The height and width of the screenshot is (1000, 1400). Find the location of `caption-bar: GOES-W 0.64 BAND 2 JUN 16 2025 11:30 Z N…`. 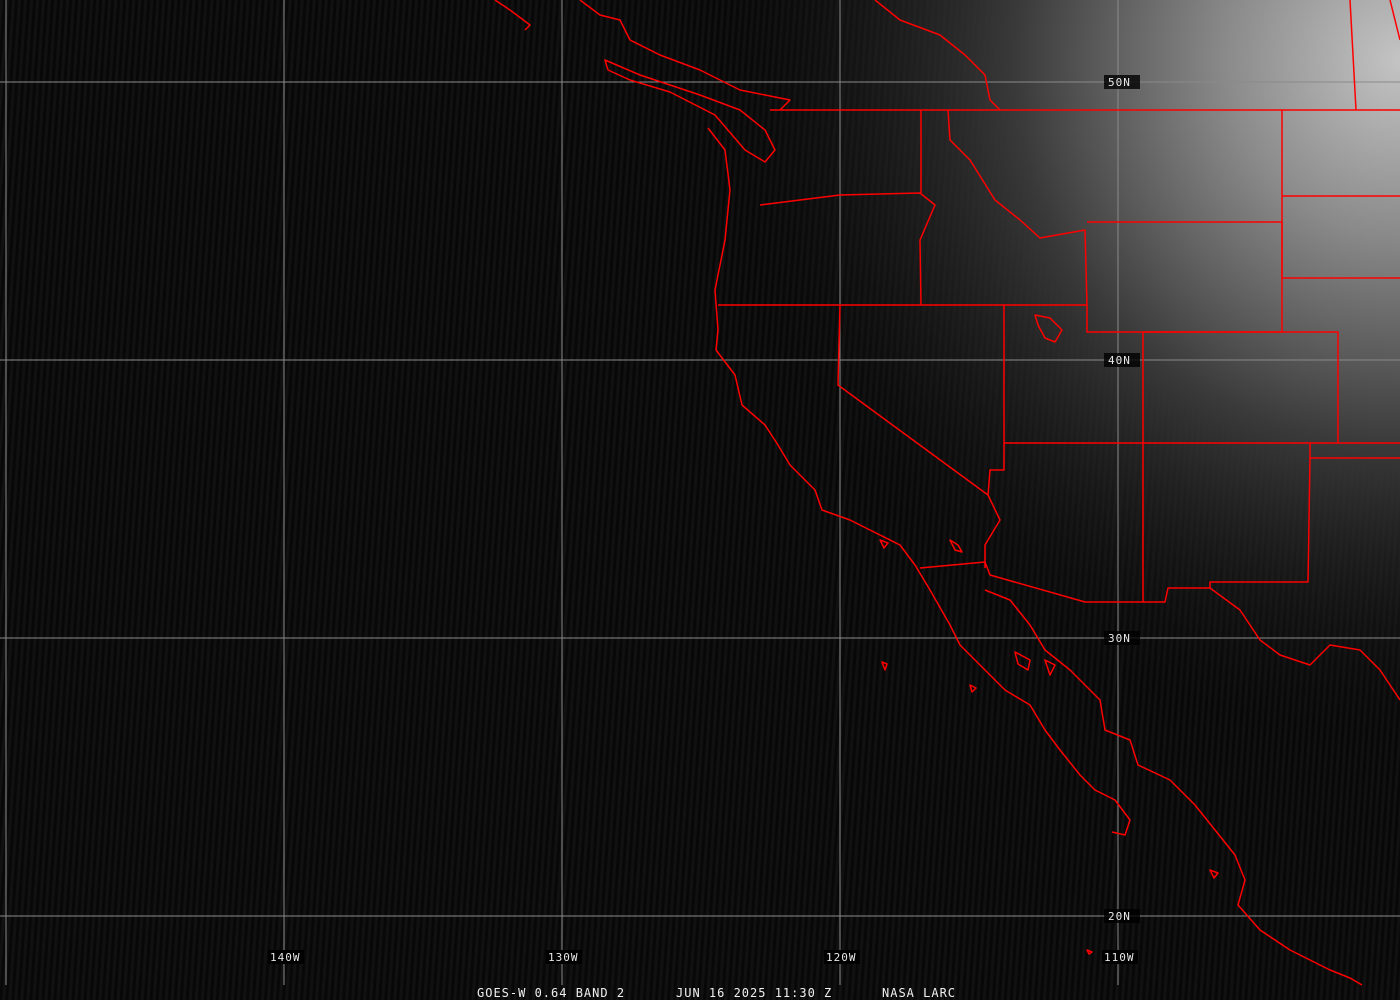

caption-bar: GOES-W 0.64 BAND 2 JUN 16 2025 11:30 Z N… is located at coordinates (716, 993).